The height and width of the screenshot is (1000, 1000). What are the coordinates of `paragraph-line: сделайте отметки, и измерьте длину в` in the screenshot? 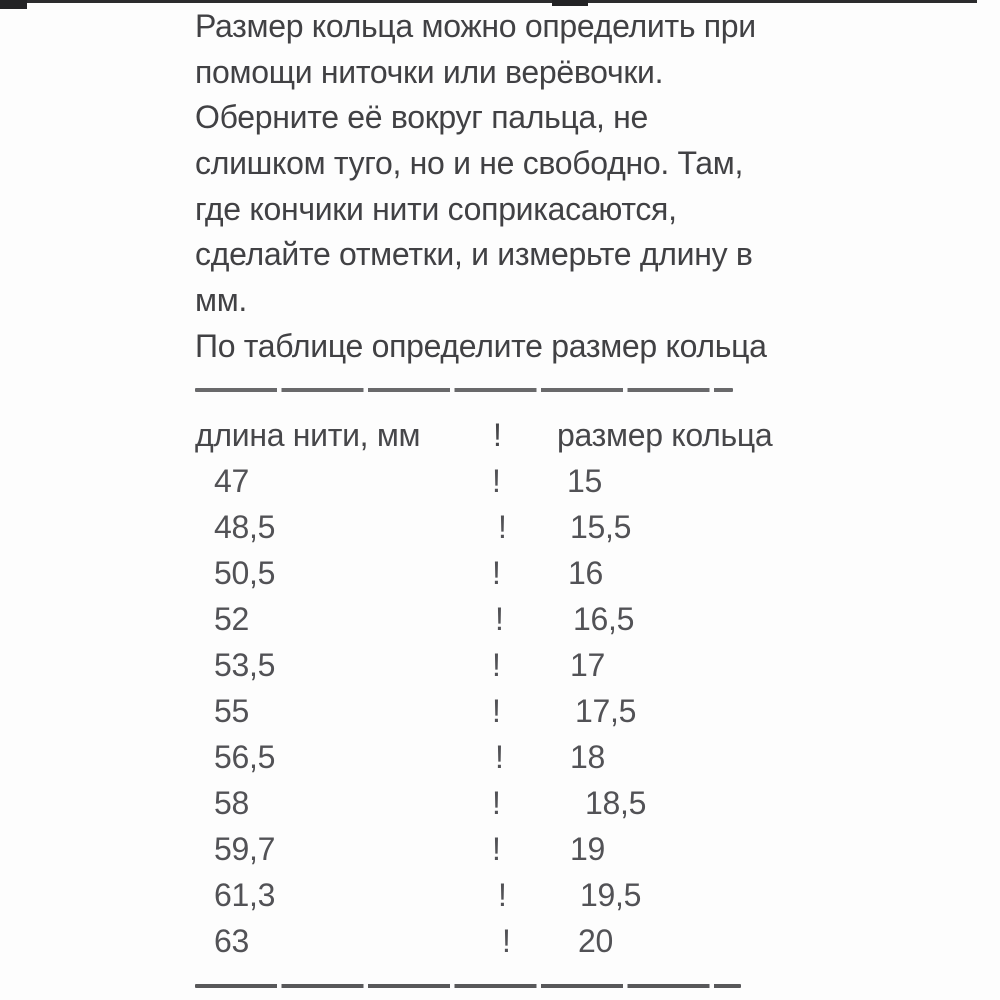 It's located at (474, 254).